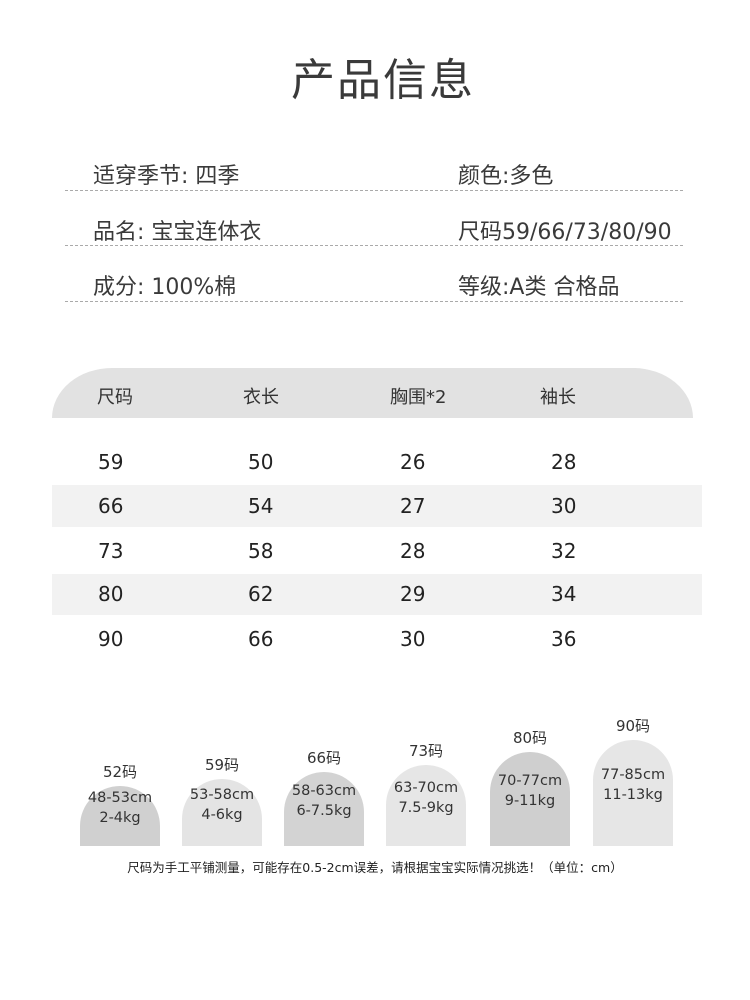 The height and width of the screenshot is (1000, 750). I want to click on table-cell: 27, so click(413, 506).